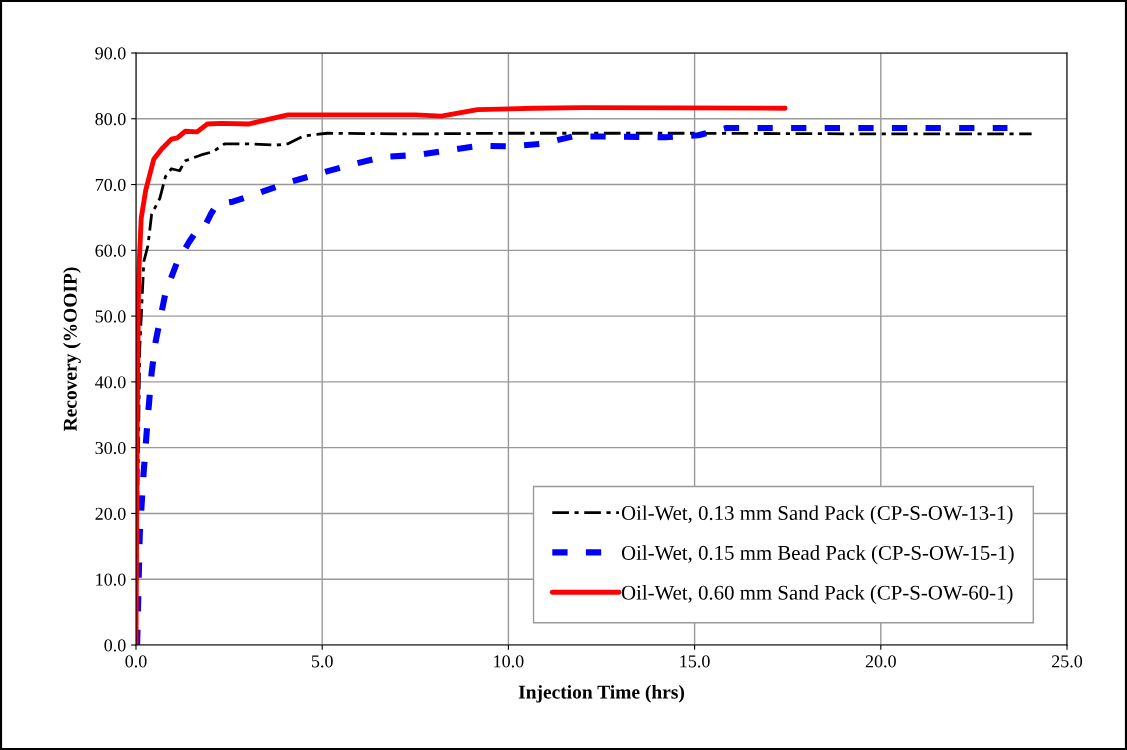 The height and width of the screenshot is (750, 1127). Describe the element at coordinates (601, 693) in the screenshot. I see `x-axis-title: Injection Time (hrs)` at that location.